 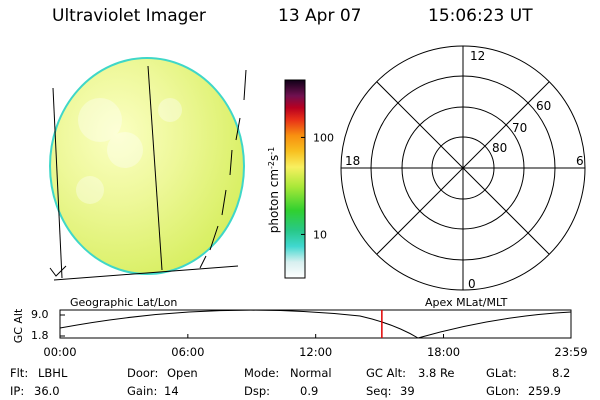 What do you see at coordinates (580, 161) in the screenshot?
I see `mlt-label-6: 6` at bounding box center [580, 161].